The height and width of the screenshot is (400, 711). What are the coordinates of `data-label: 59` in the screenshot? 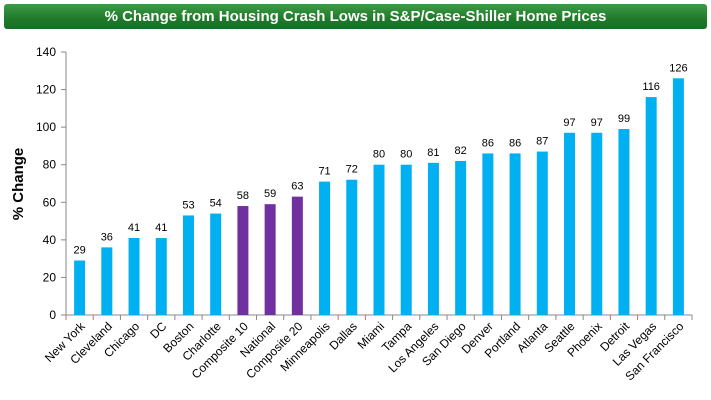 It's located at (270, 194).